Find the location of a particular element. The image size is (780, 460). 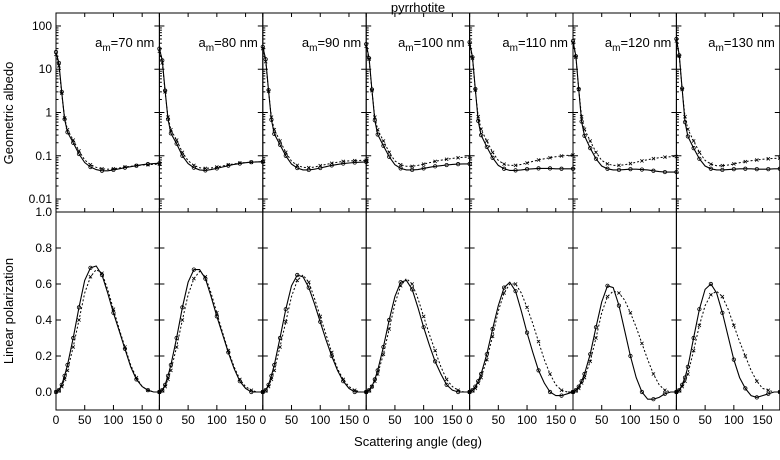

panel-label-main: a is located at coordinates (202, 42).